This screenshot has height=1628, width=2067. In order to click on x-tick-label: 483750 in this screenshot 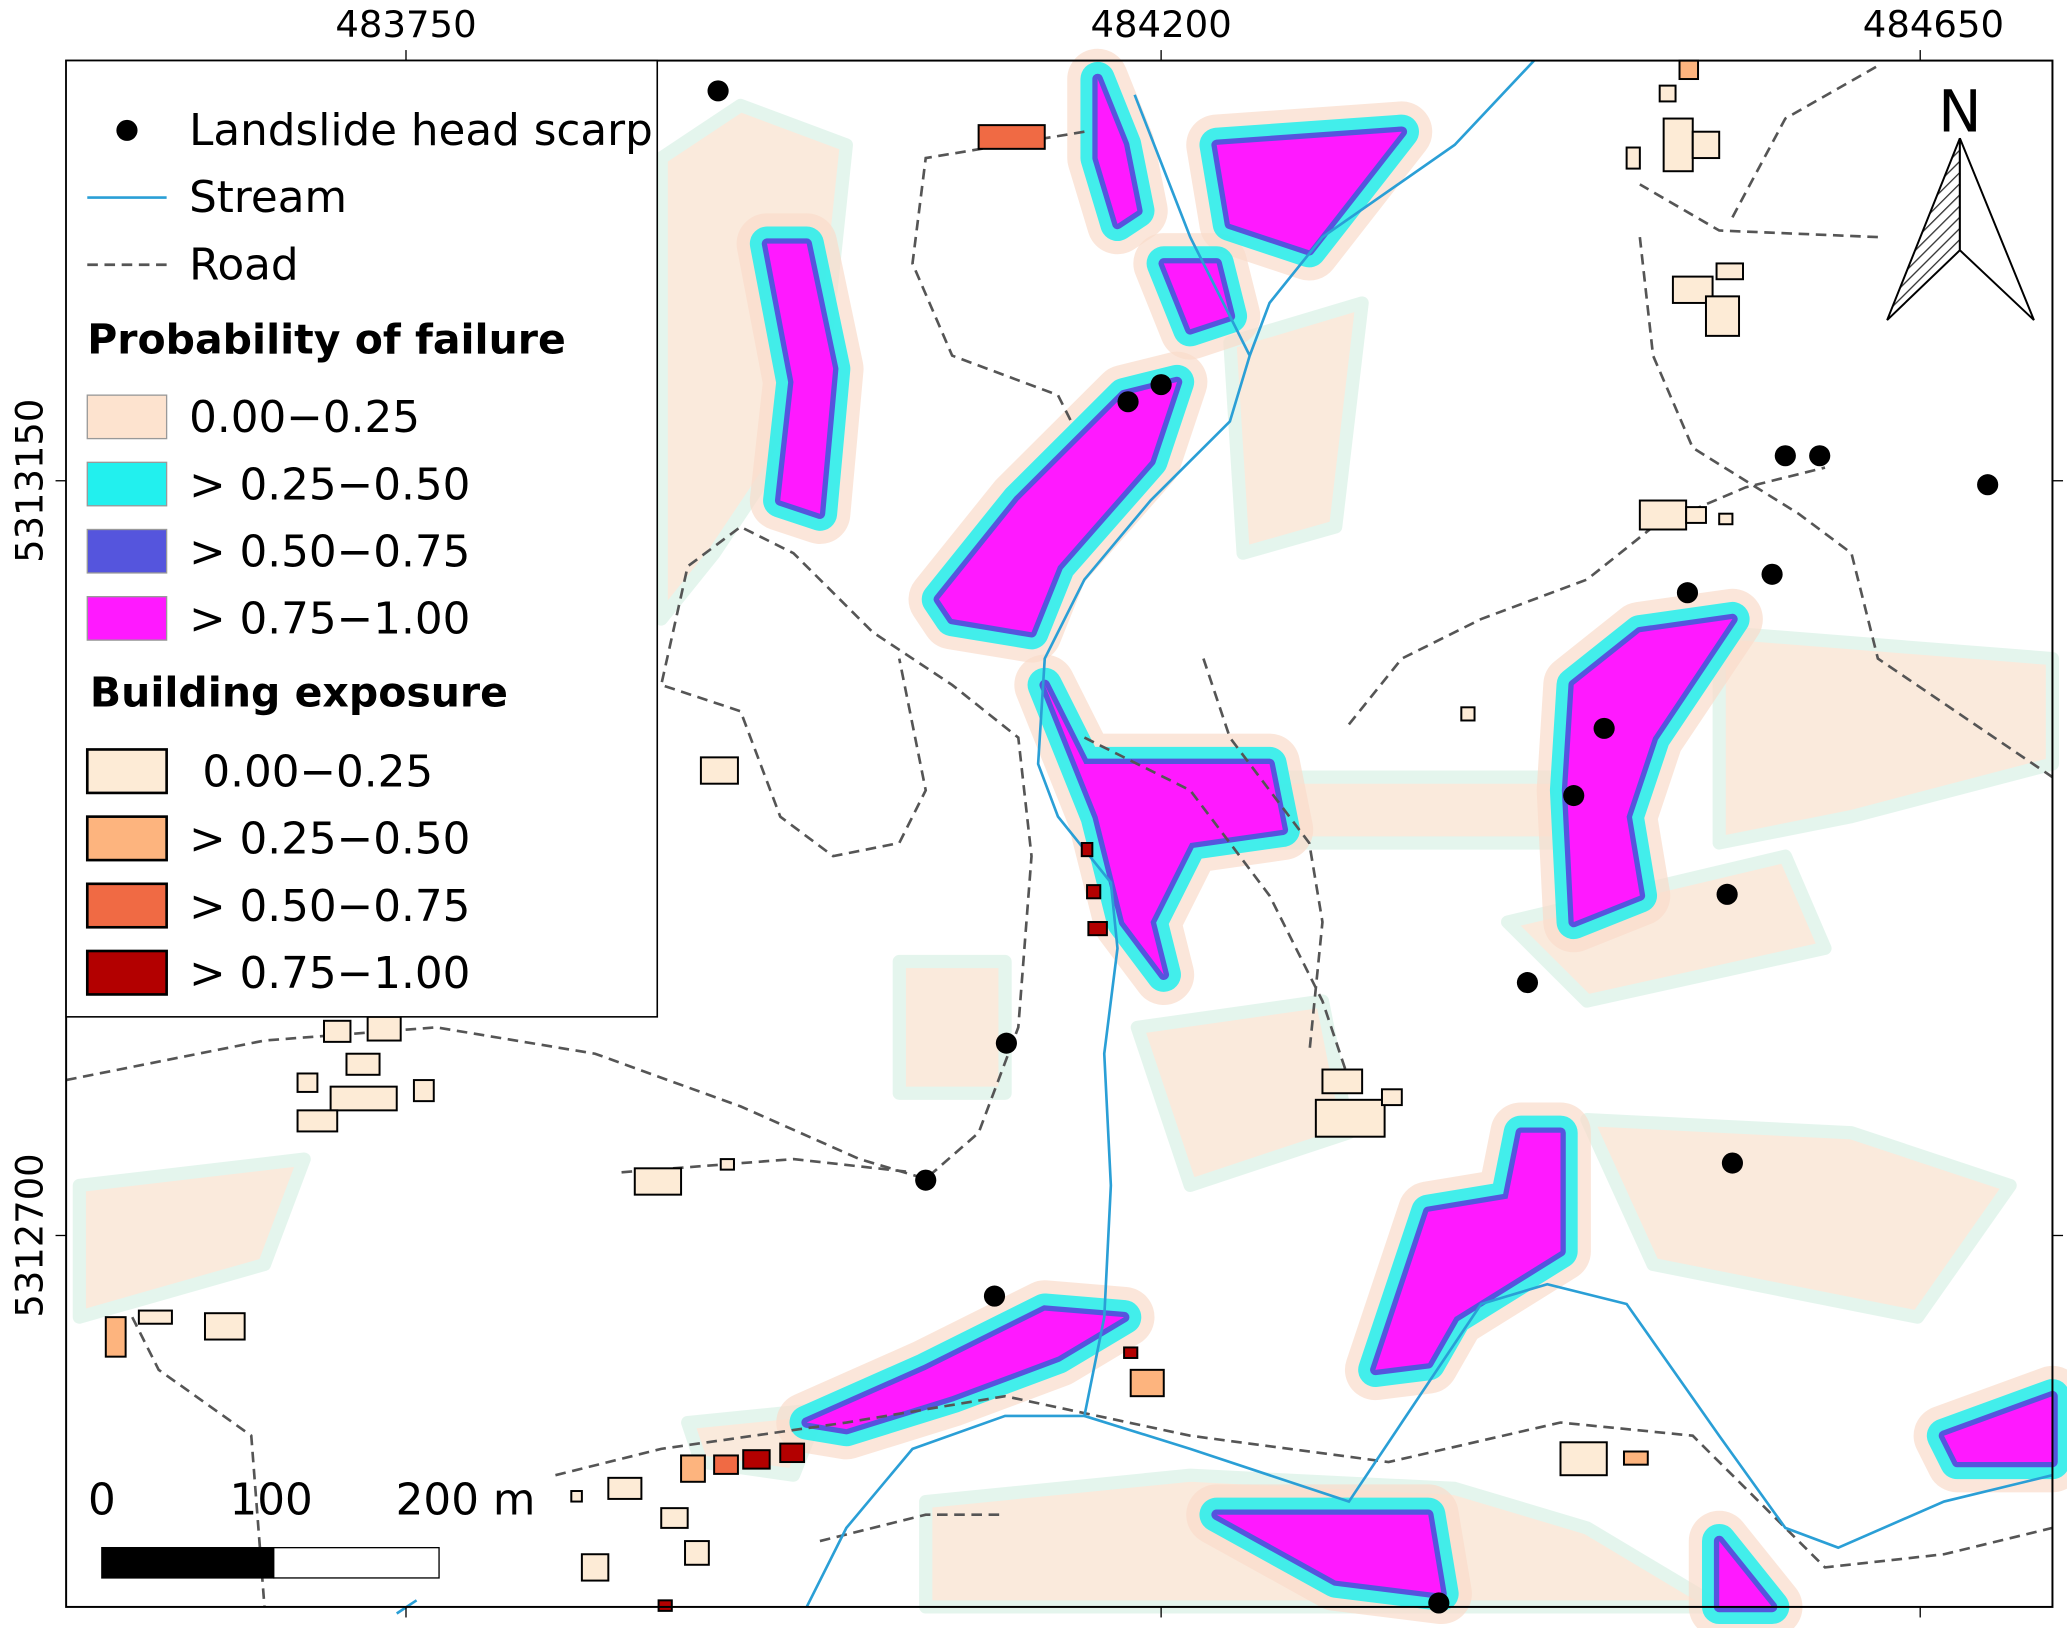, I will do `click(405, 24)`.